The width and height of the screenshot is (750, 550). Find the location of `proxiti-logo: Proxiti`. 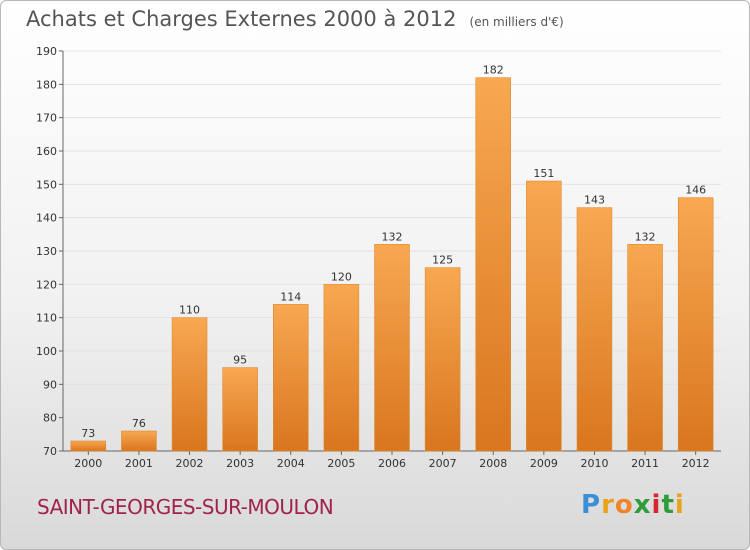

proxiti-logo: Proxiti is located at coordinates (633, 505).